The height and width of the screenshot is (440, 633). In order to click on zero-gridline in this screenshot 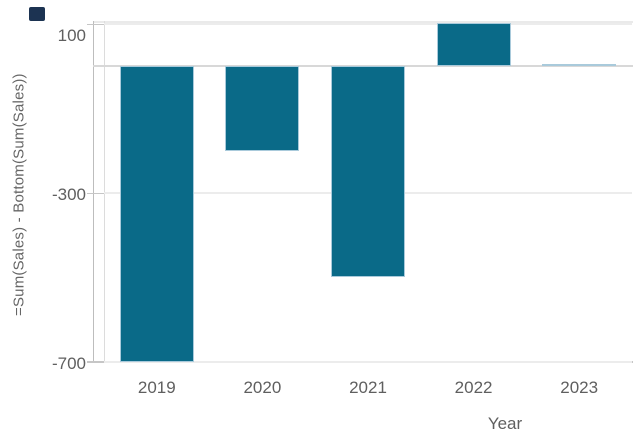, I will do `click(363, 66)`.